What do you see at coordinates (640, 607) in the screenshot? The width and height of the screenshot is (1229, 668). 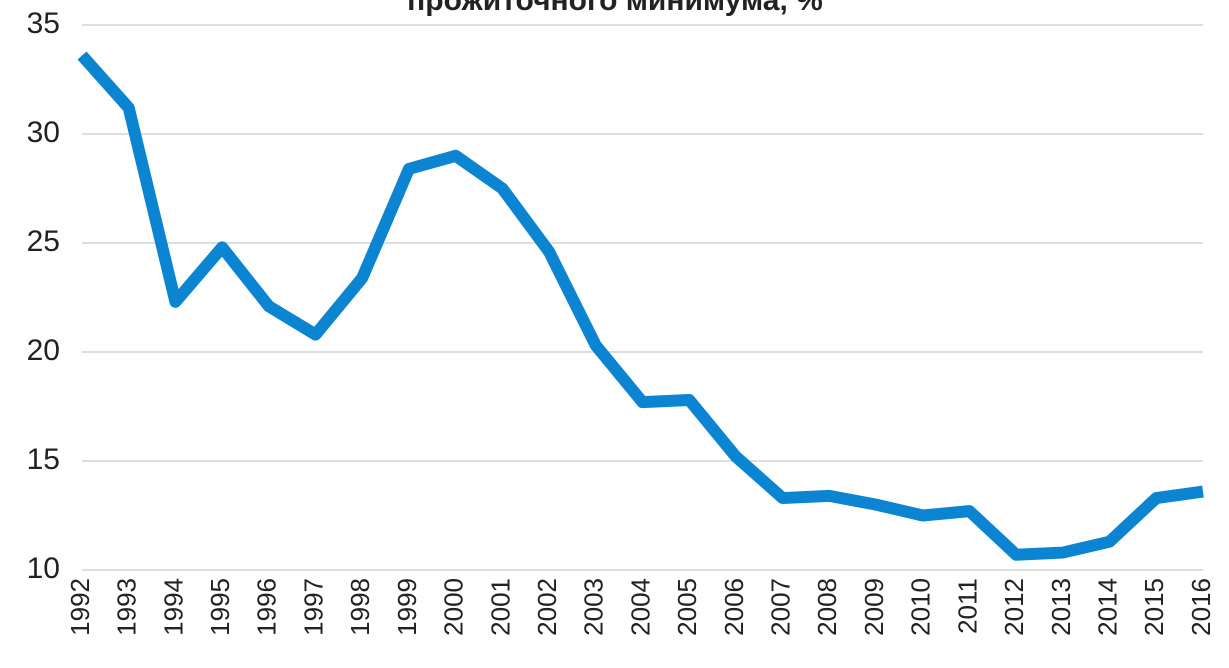 I see `x-tick-label: 2004` at bounding box center [640, 607].